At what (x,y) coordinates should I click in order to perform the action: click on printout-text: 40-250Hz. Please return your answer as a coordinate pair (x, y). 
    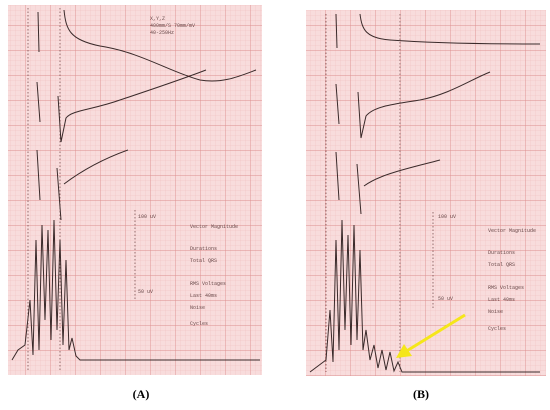
    Looking at the image, I should click on (162, 33).